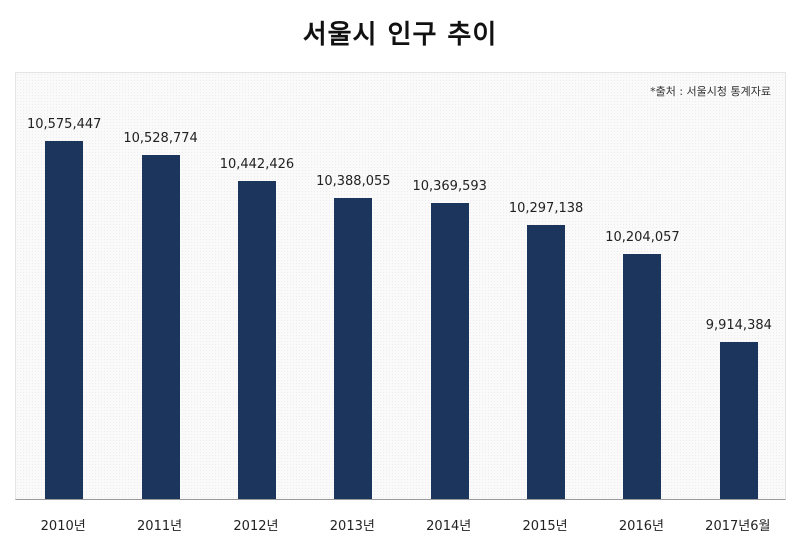  What do you see at coordinates (256, 526) in the screenshot?
I see `x-tick-label: 2012년` at bounding box center [256, 526].